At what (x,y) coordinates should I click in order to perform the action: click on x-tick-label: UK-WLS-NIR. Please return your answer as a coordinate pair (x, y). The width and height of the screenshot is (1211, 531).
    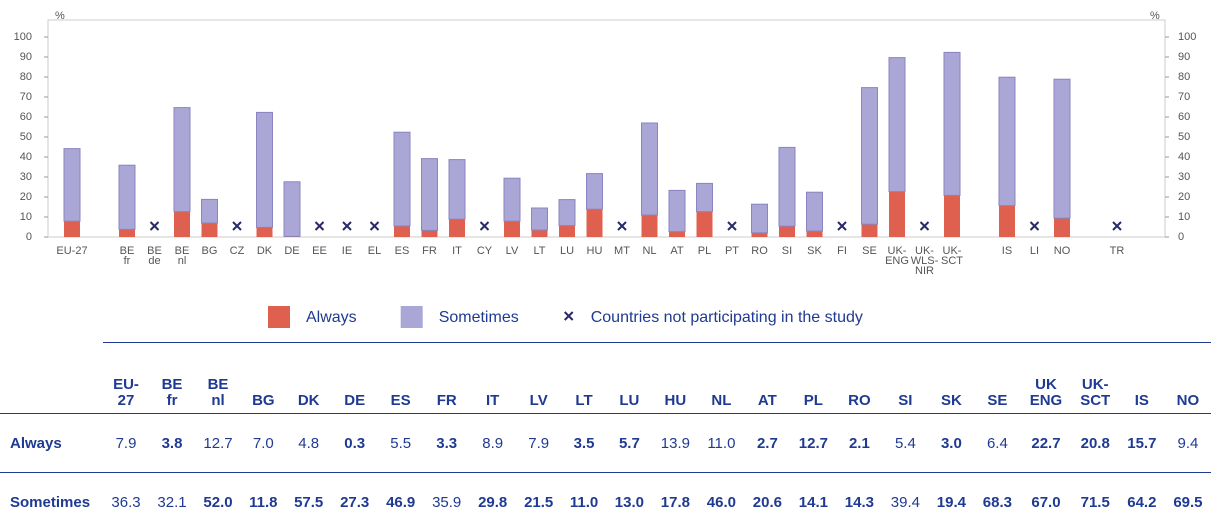
    Looking at the image, I should click on (925, 261).